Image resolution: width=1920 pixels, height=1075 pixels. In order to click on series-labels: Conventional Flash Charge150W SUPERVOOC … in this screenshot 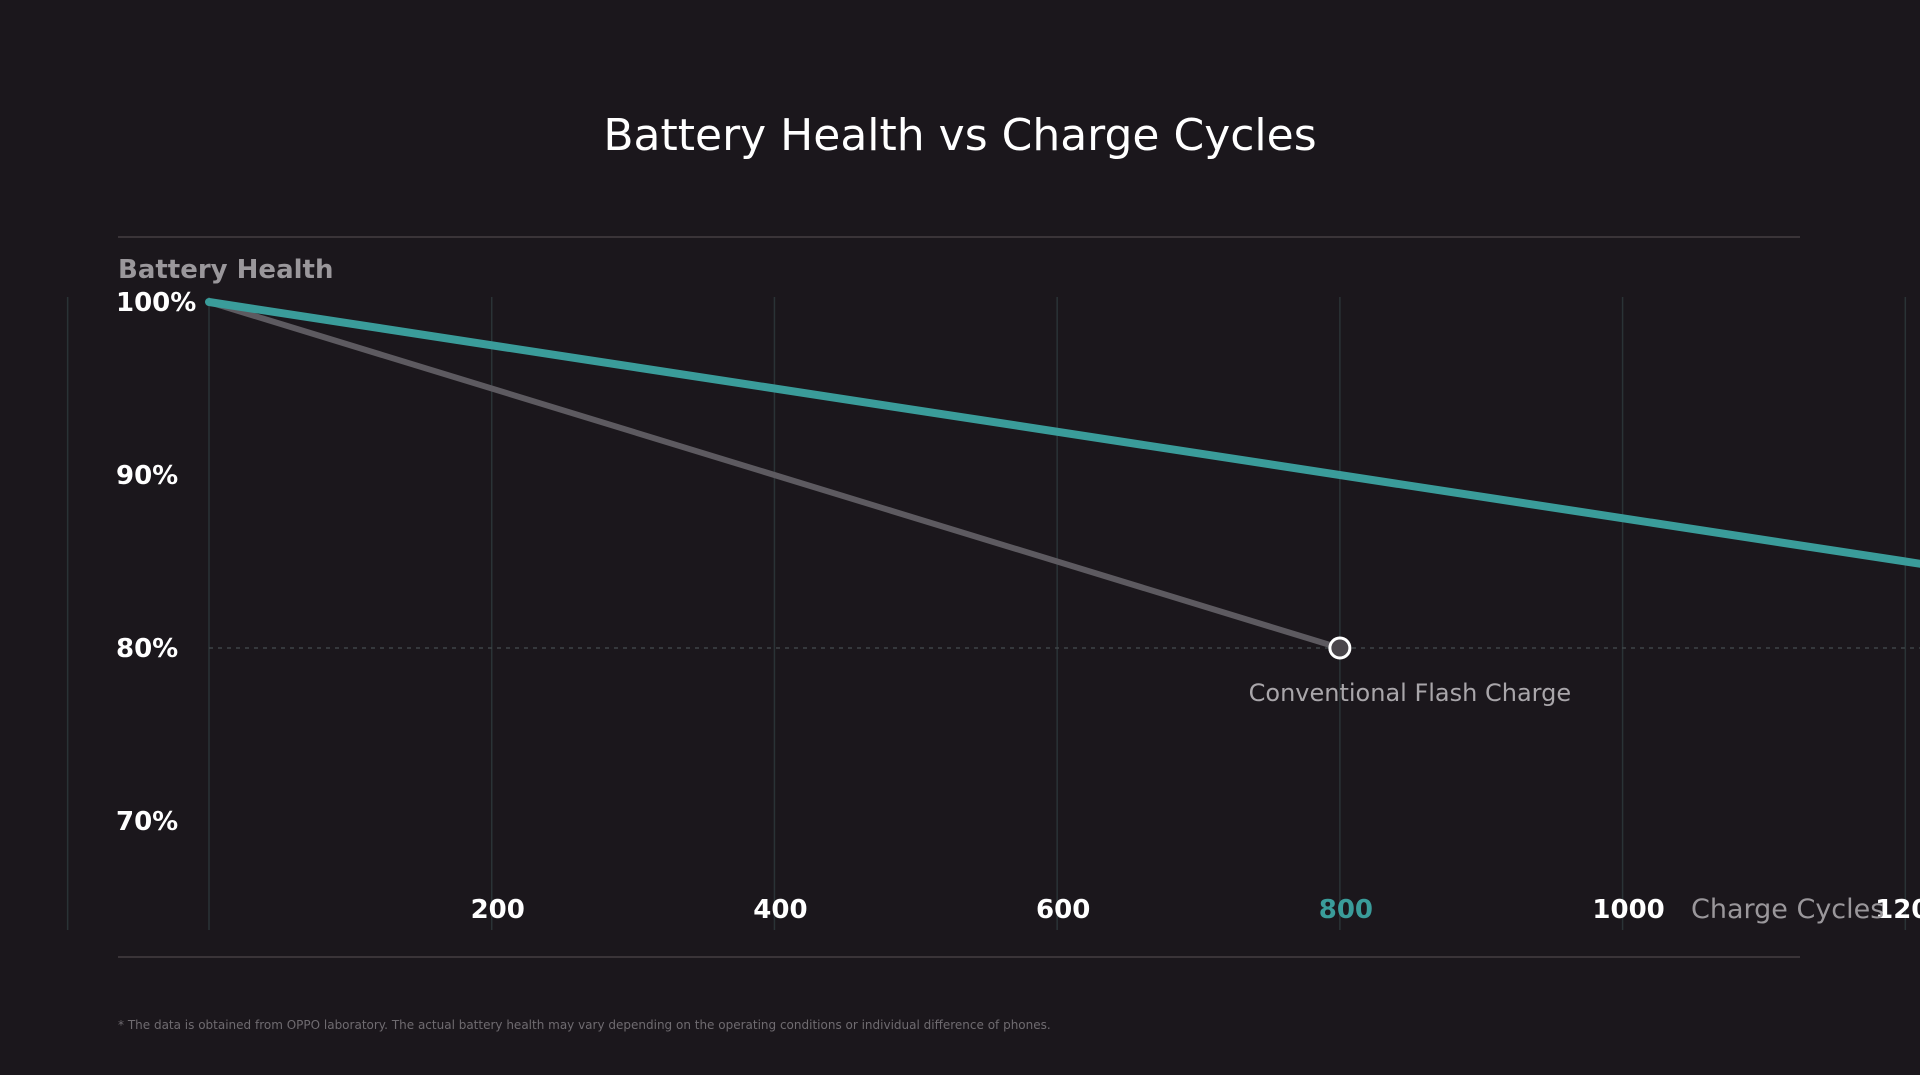, I will do `click(1410, 693)`.